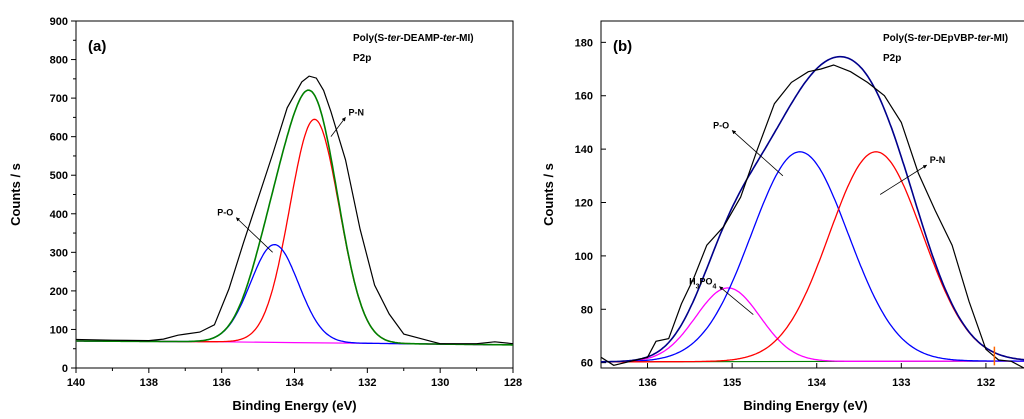 The image size is (1024, 419). I want to click on y-tick-label: 120, so click(584, 204).